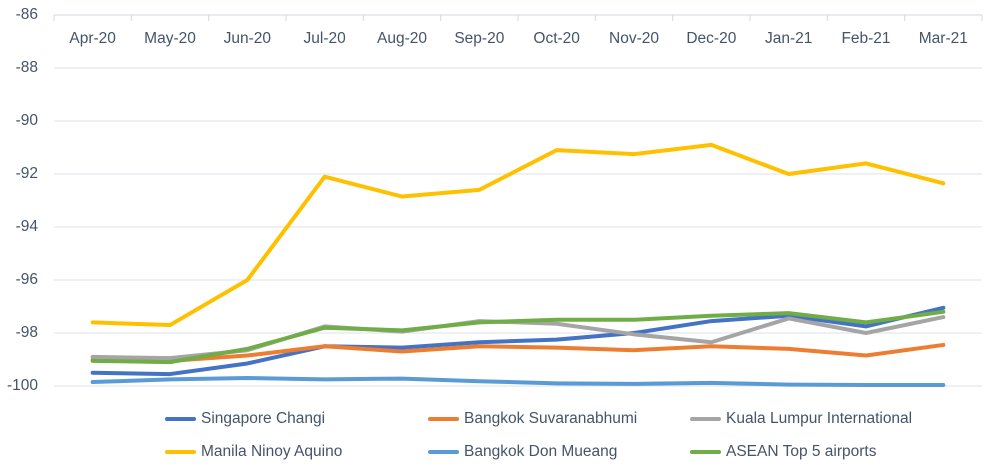 Image resolution: width=997 pixels, height=468 pixels. I want to click on legend-label: Kuala Lumpur International, so click(819, 418).